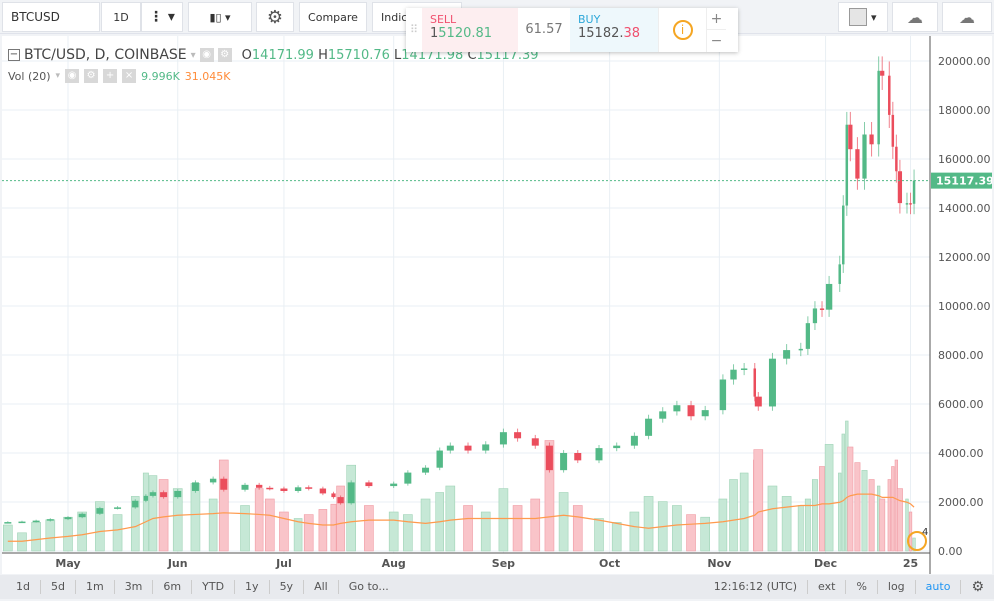 This screenshot has width=994, height=601. Describe the element at coordinates (756, 587) in the screenshot. I see `clock: 12:16:12 (UTC)` at that location.